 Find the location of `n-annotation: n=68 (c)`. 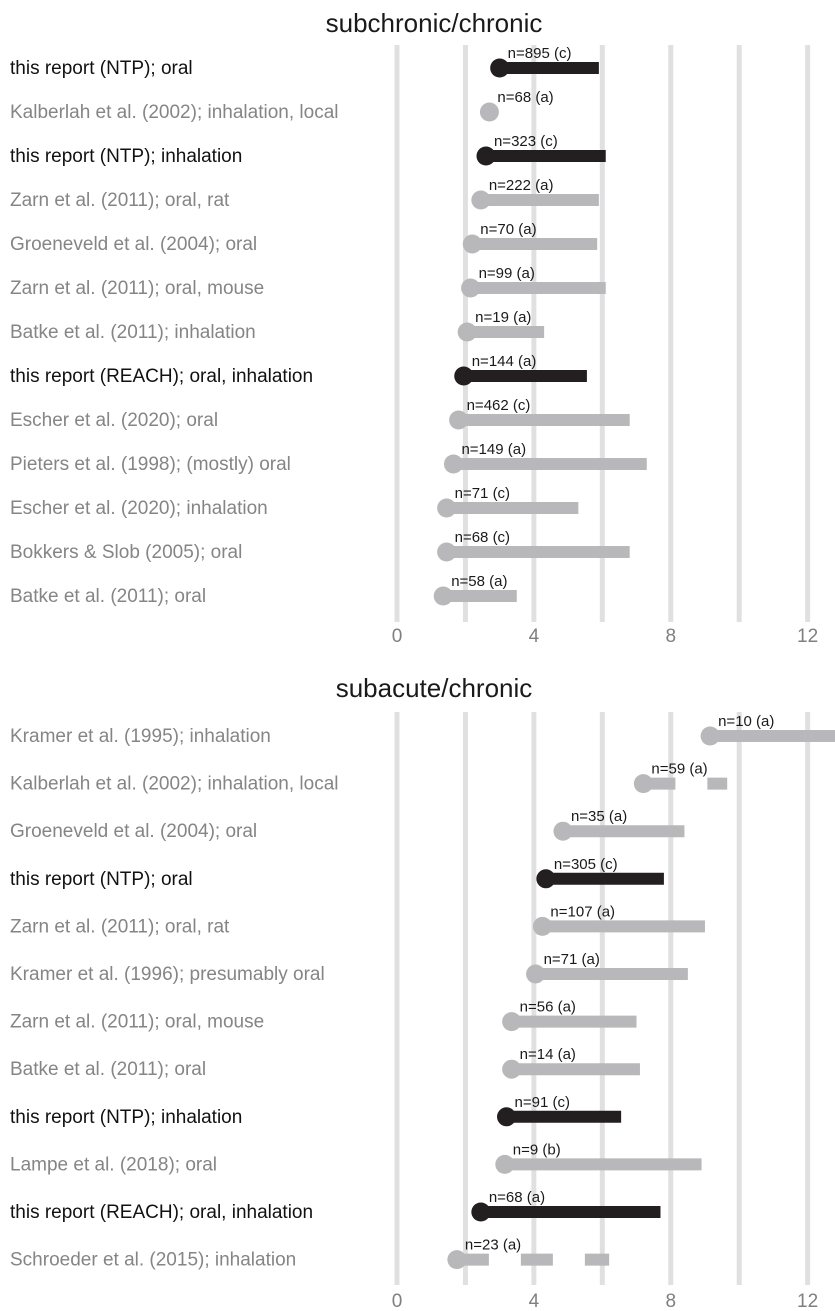

n-annotation: n=68 (c) is located at coordinates (482, 537).